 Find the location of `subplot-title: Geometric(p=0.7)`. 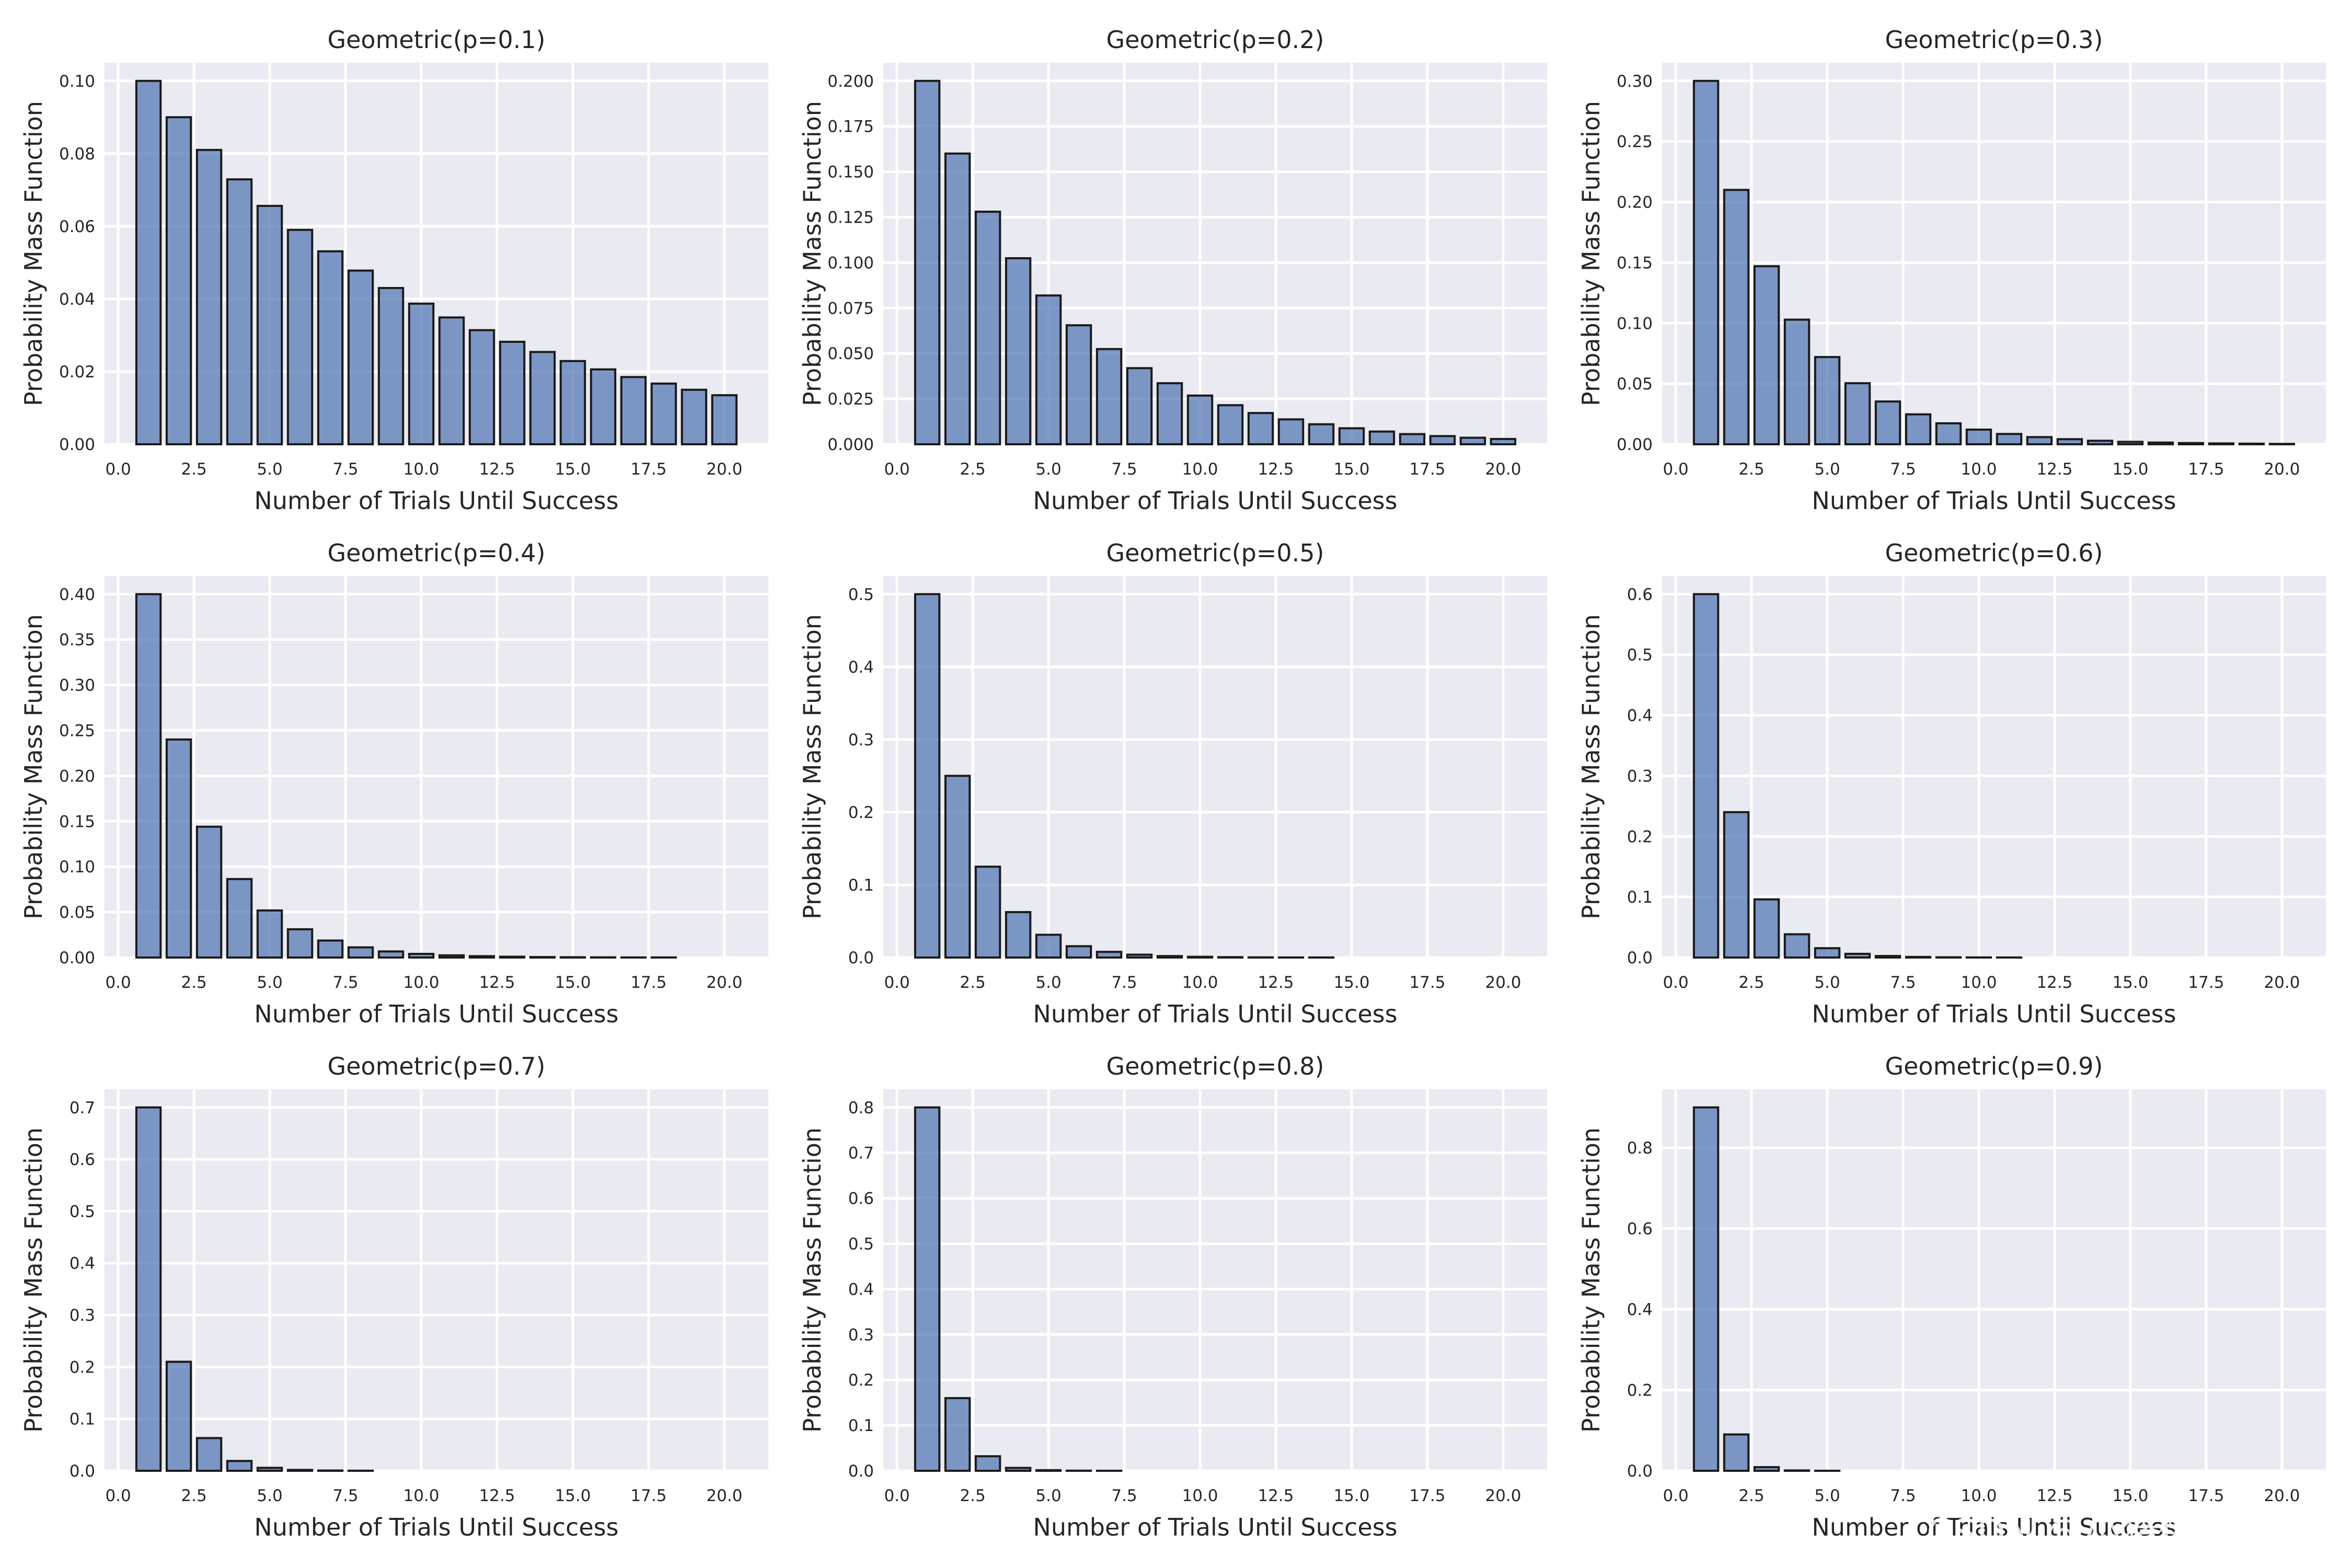

subplot-title: Geometric(p=0.7) is located at coordinates (436, 1066).